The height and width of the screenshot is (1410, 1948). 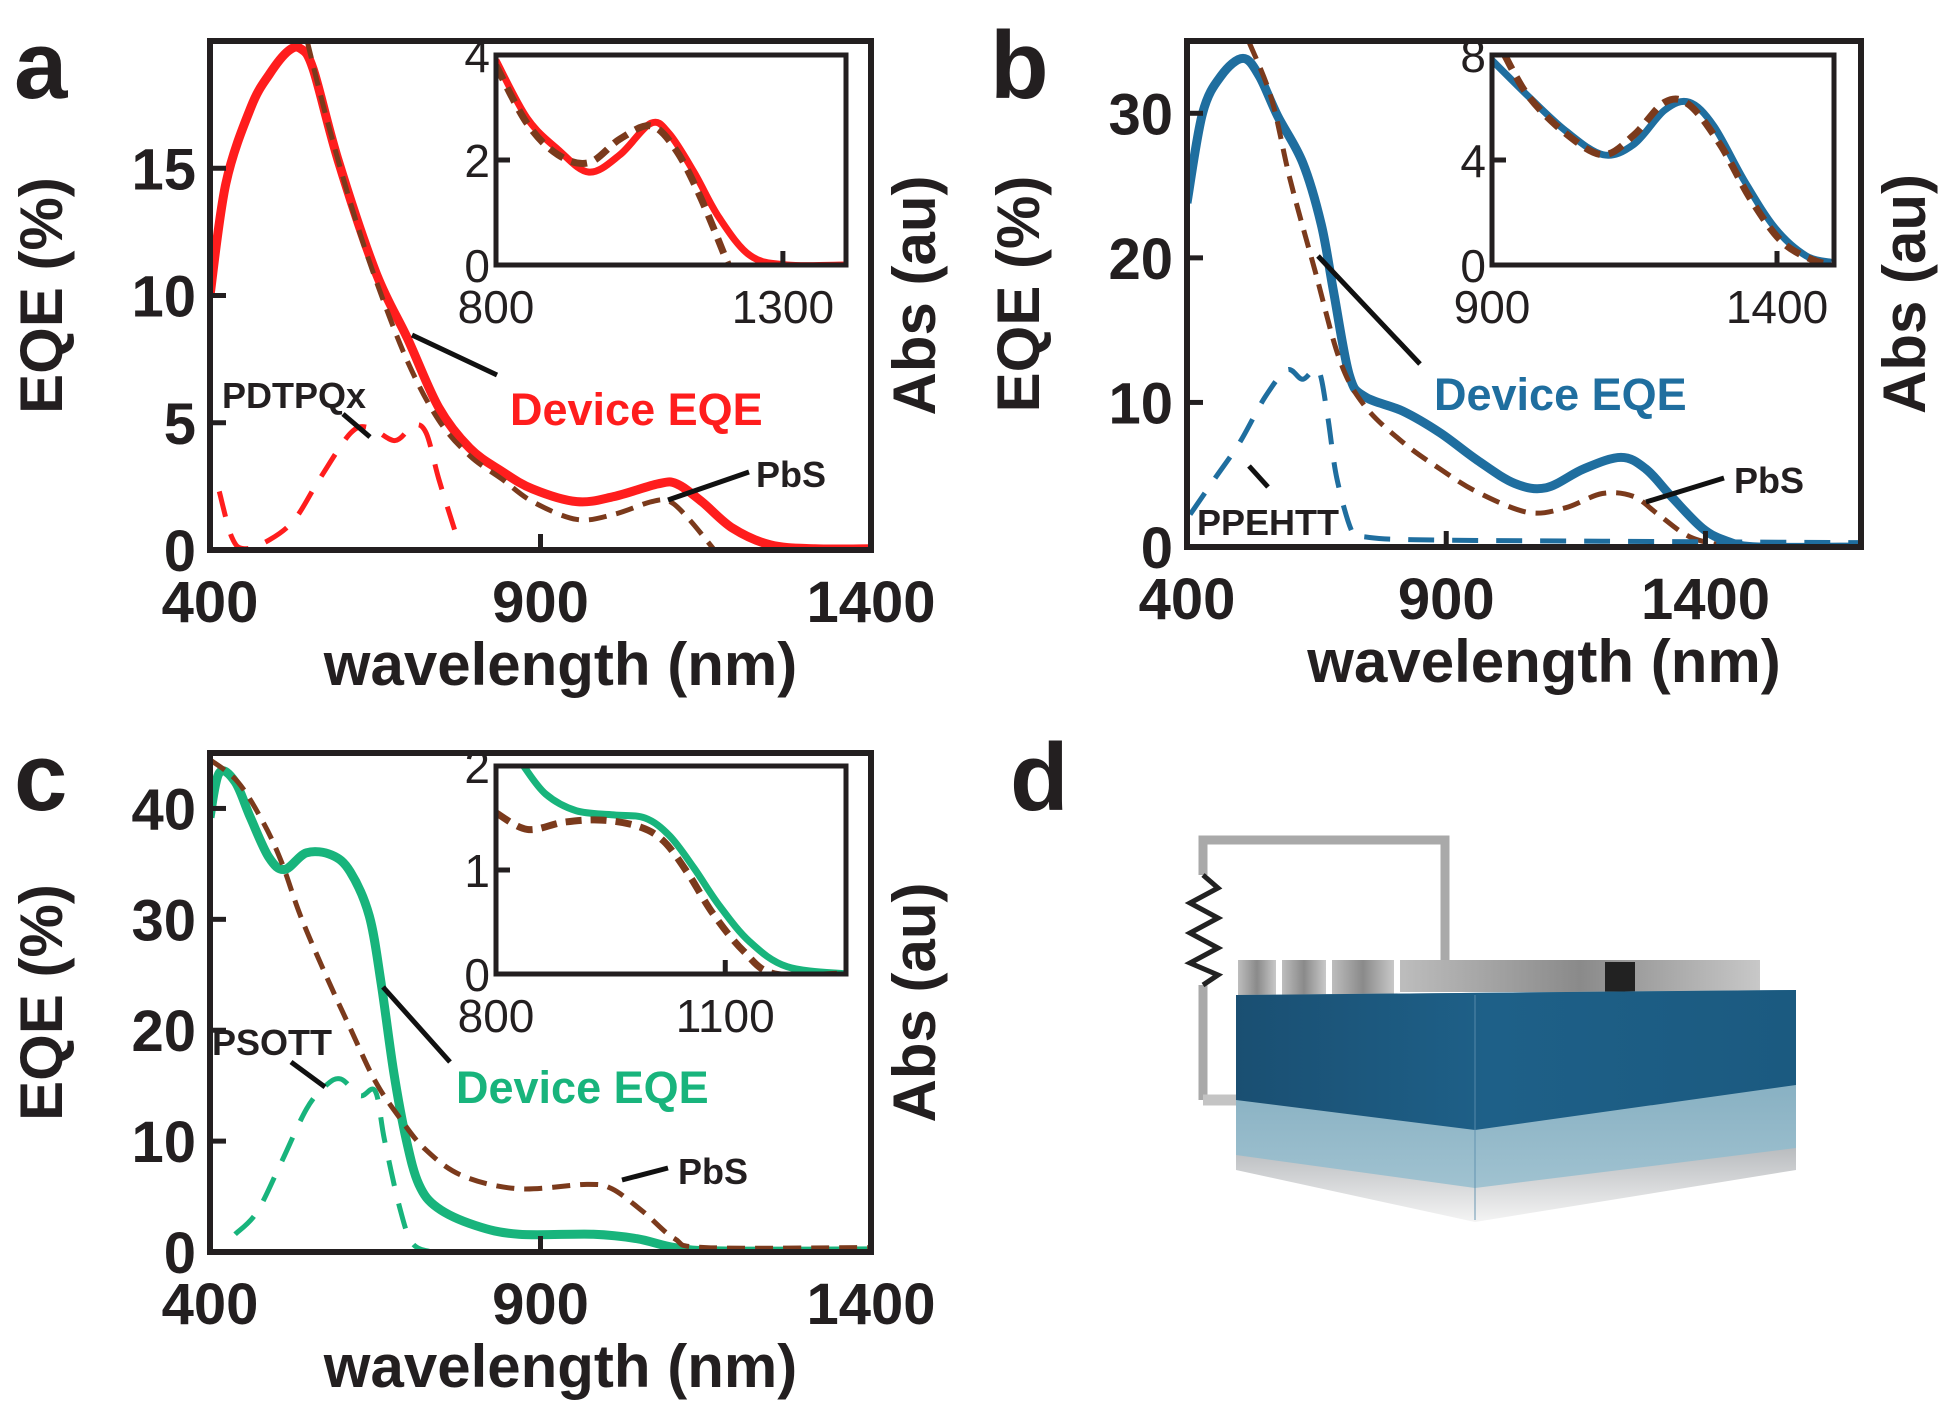 What do you see at coordinates (683, 870) in the screenshot?
I see `inset-series-line-device-eqe` at bounding box center [683, 870].